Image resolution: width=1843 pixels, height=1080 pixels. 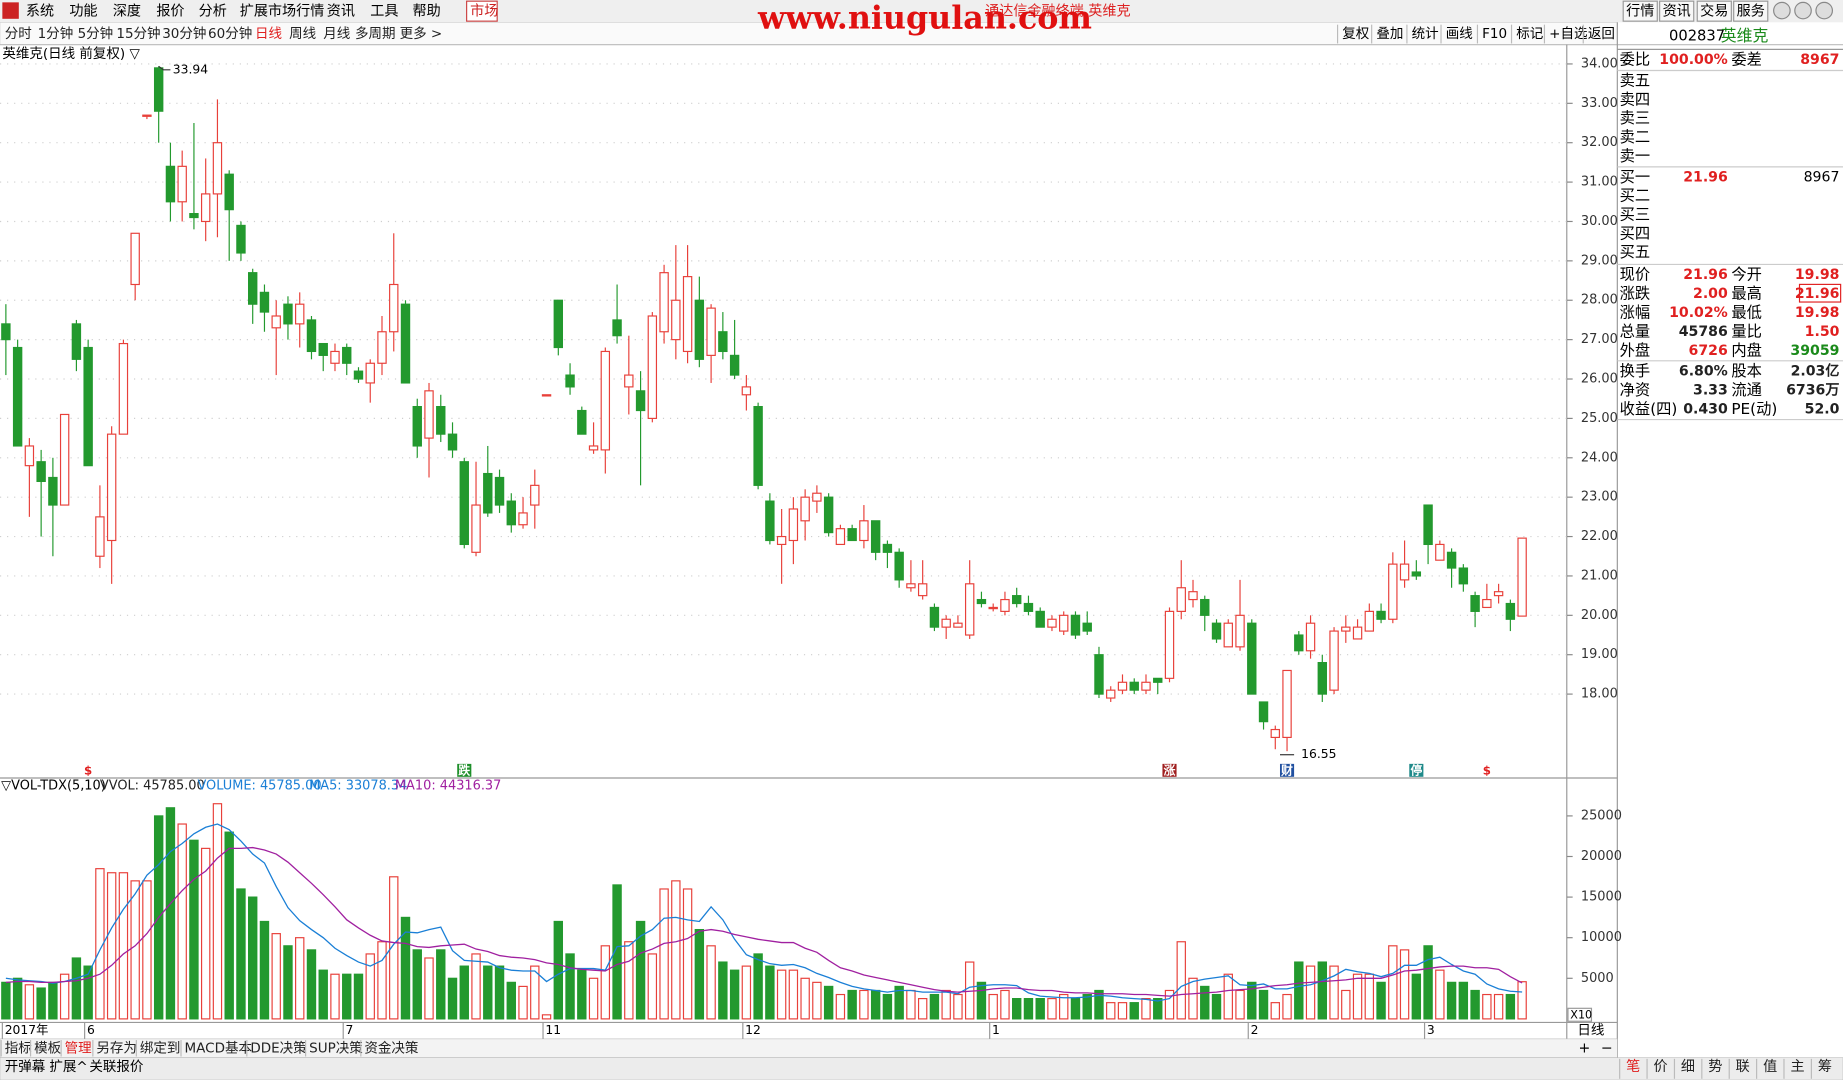 I want to click on status-button: 扩展^, so click(x=68, y=1067).